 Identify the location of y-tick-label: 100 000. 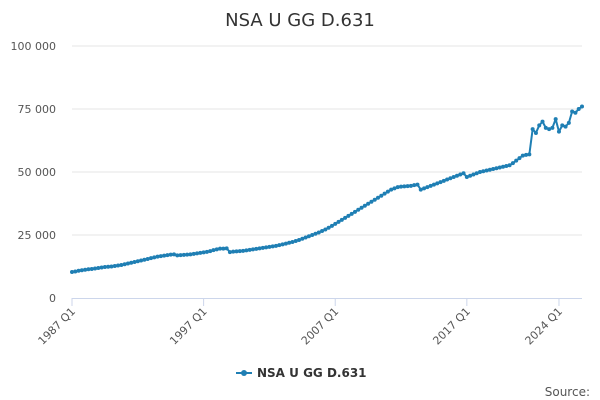
(34, 46).